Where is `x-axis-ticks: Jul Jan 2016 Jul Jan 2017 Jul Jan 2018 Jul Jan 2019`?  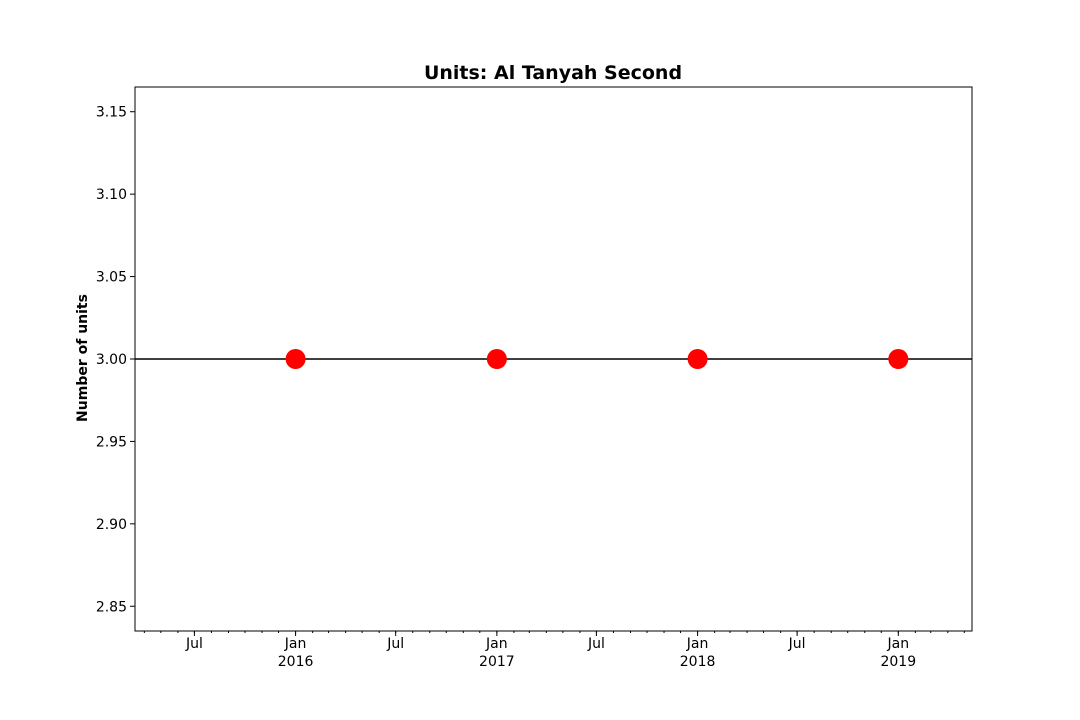 x-axis-ticks: Jul Jan 2016 Jul Jan 2017 Jul Jan 2018 Jul Jan 2019 is located at coordinates (554, 650).